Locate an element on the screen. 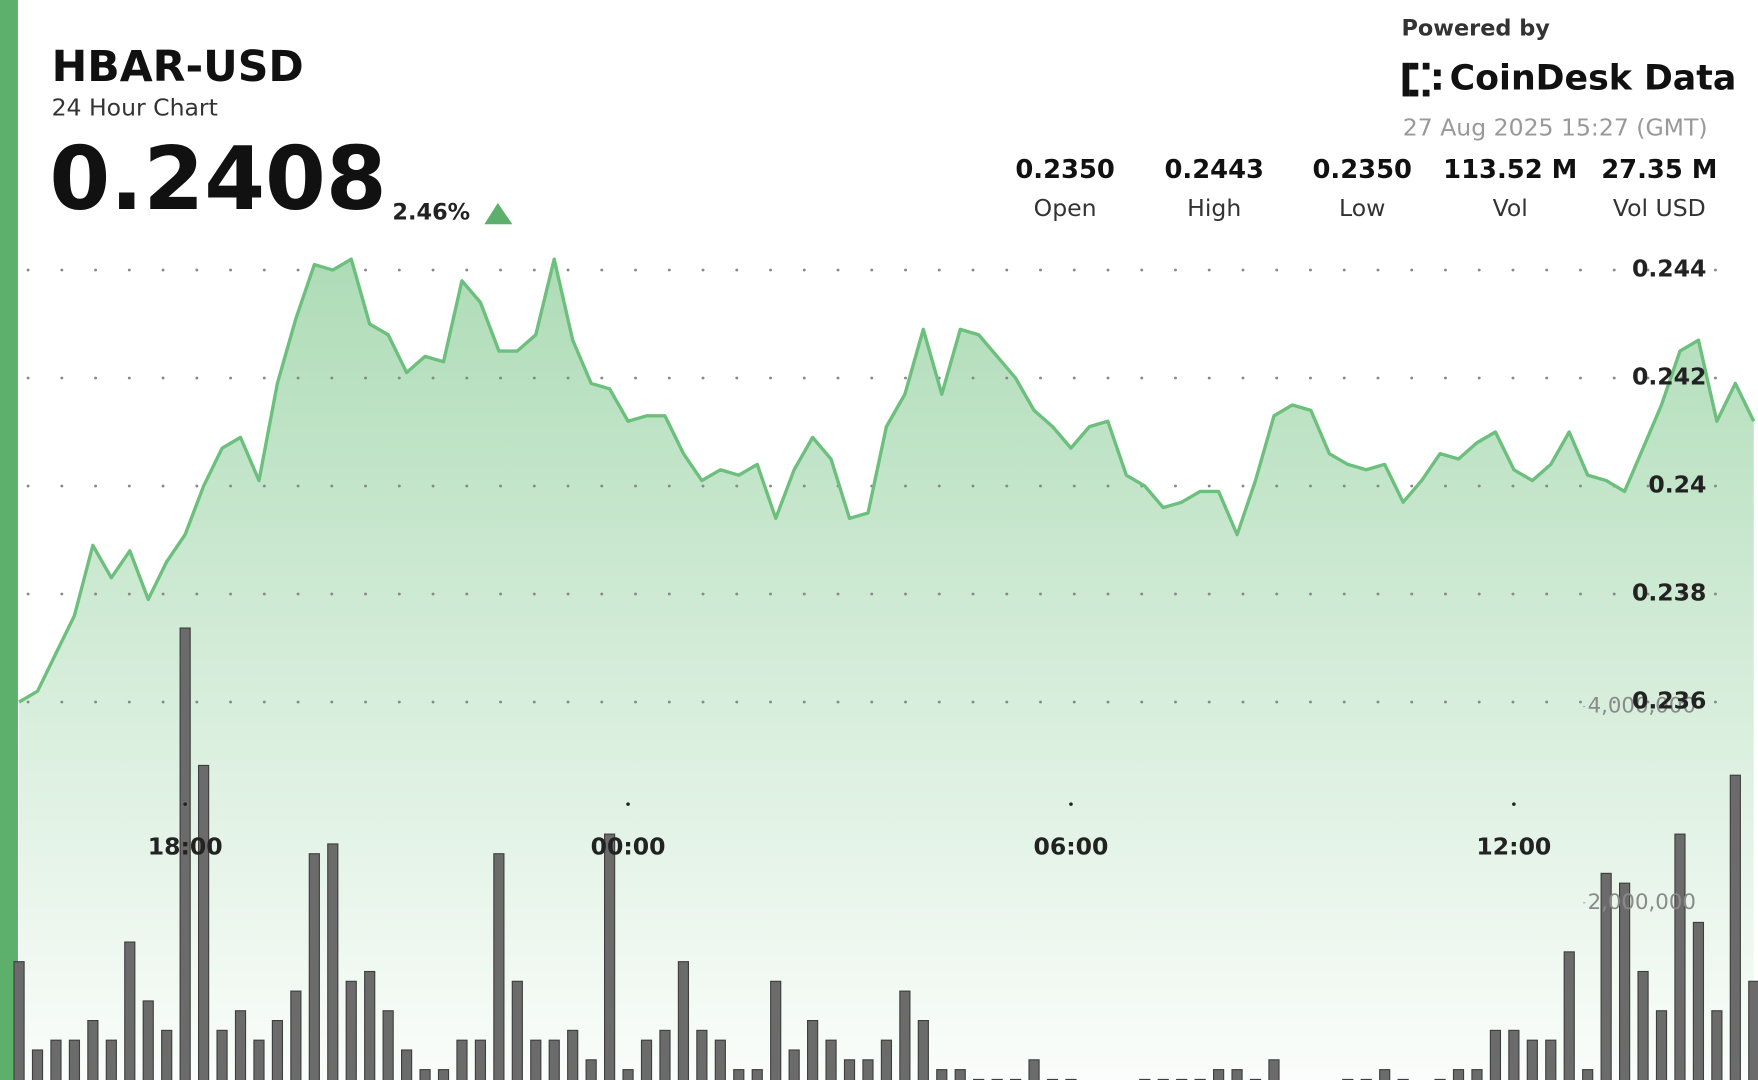 The image size is (1758, 1080). logo-icon is located at coordinates (1421, 79).